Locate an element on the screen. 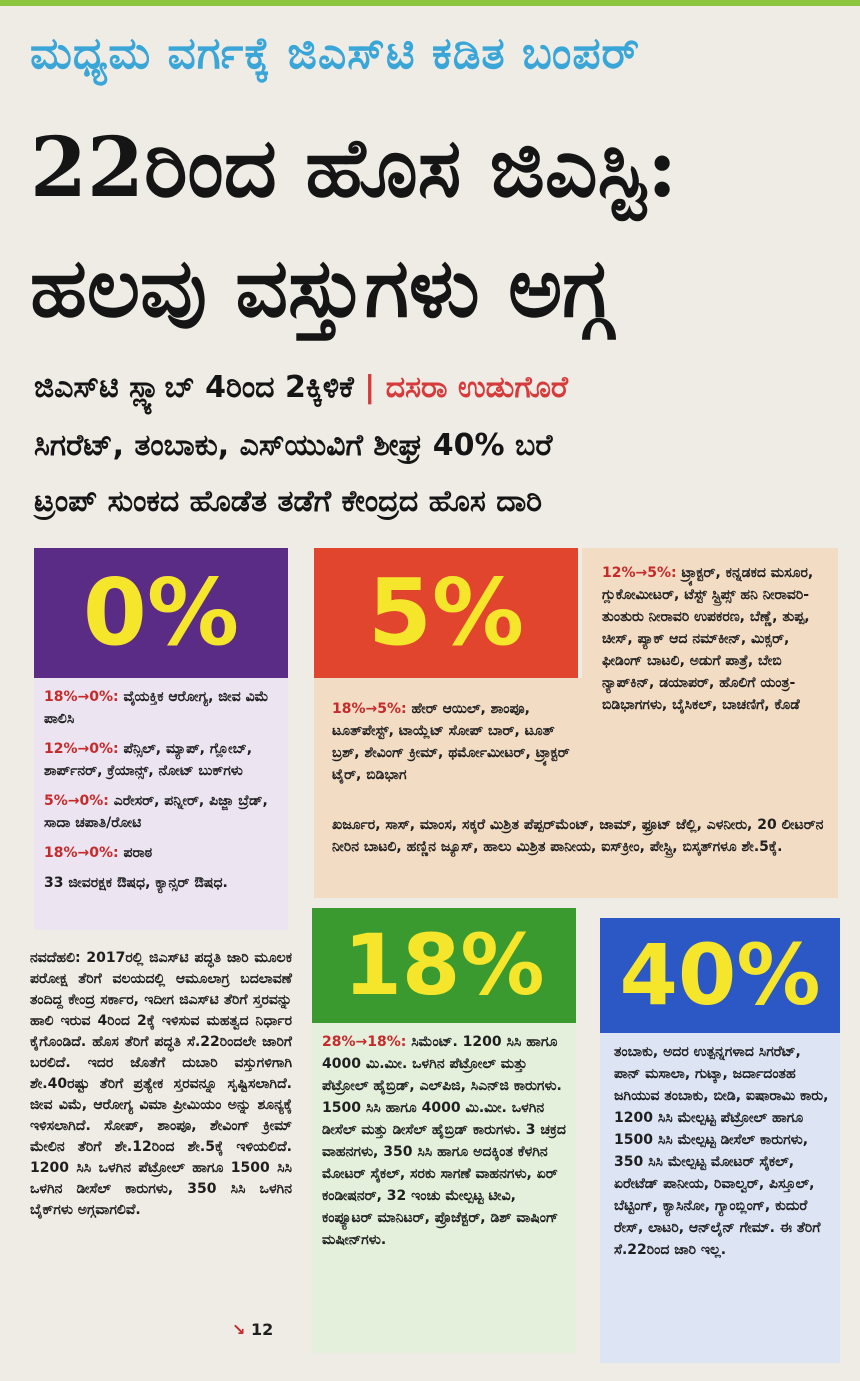 The width and height of the screenshot is (860, 1381). slab-18-percent-badge: 18% is located at coordinates (444, 965).